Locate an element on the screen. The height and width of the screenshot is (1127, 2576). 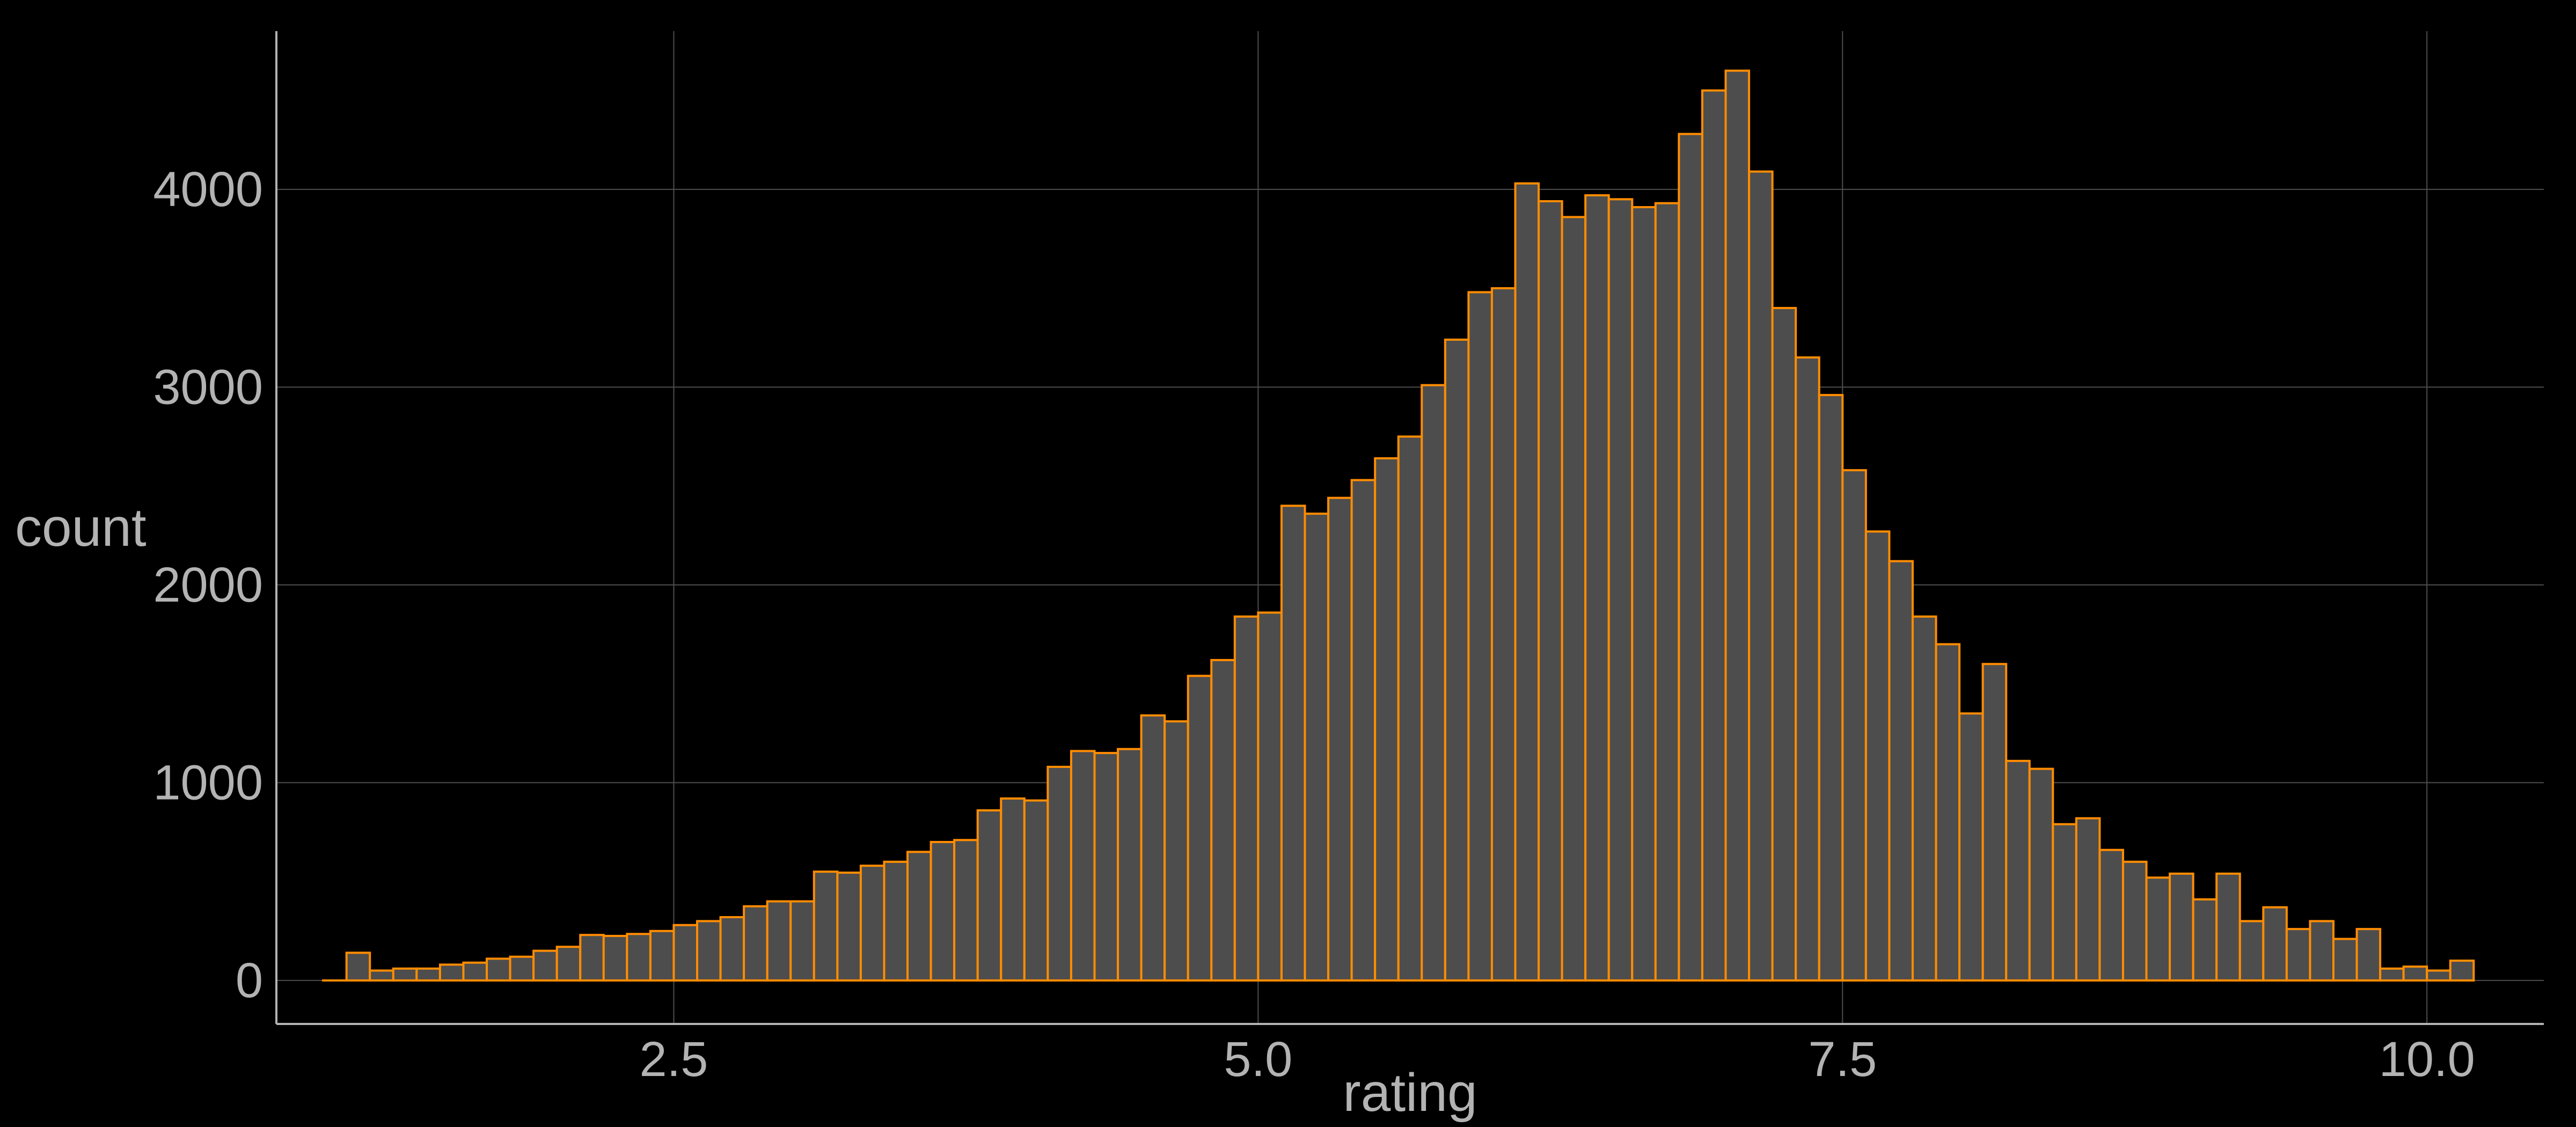
y-tick-label: 2000 is located at coordinates (208, 585).